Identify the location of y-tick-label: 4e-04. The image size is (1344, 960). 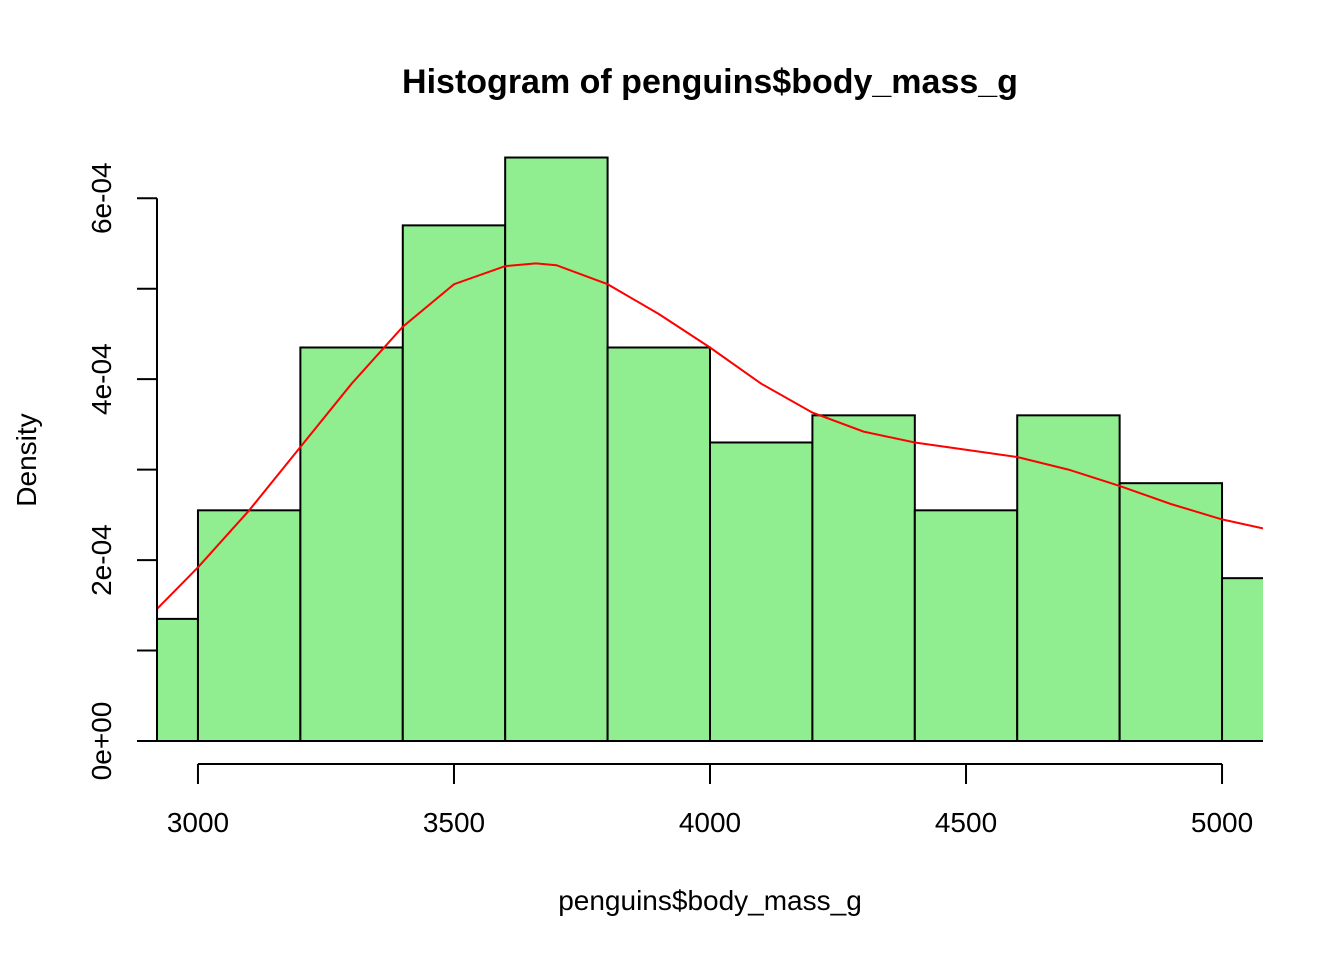
(101, 379).